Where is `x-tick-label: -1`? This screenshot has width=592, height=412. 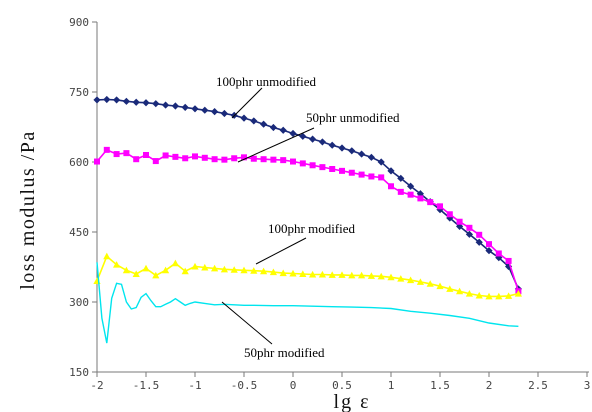
x-tick-label: -1 is located at coordinates (194, 385).